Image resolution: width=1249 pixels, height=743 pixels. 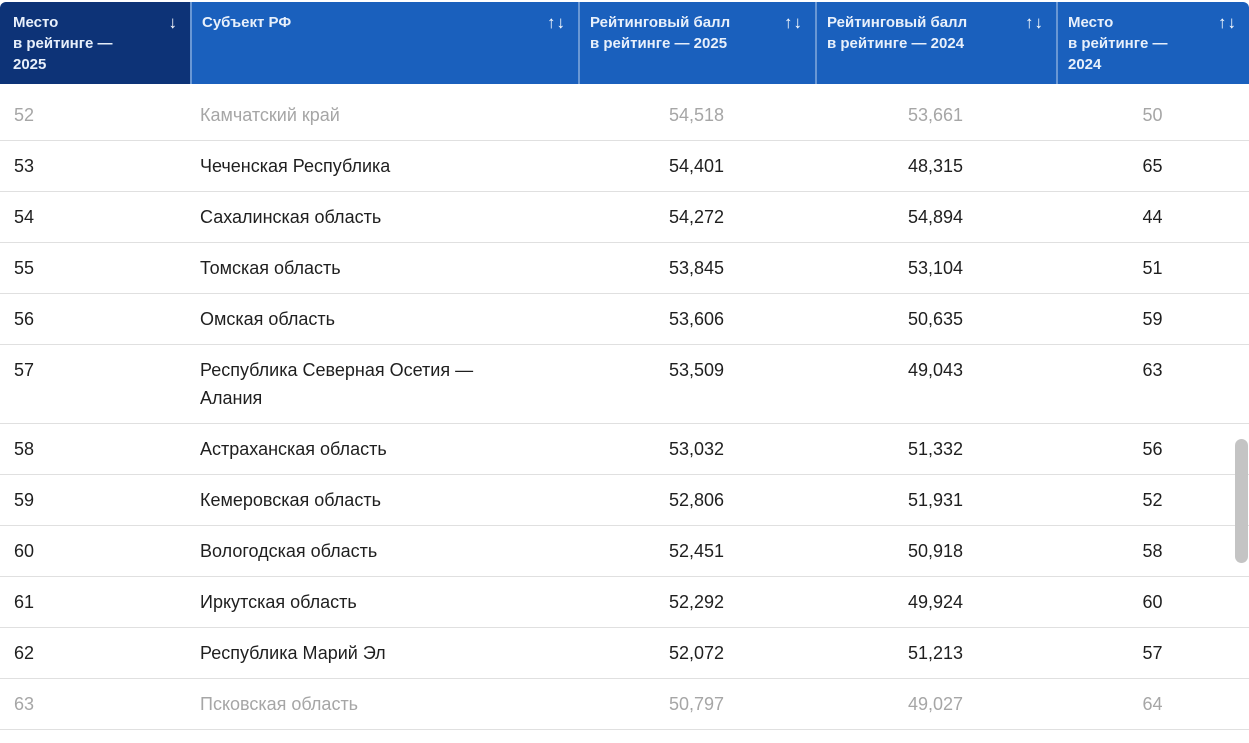 What do you see at coordinates (279, 704) in the screenshot?
I see `cell-region: Псковская область` at bounding box center [279, 704].